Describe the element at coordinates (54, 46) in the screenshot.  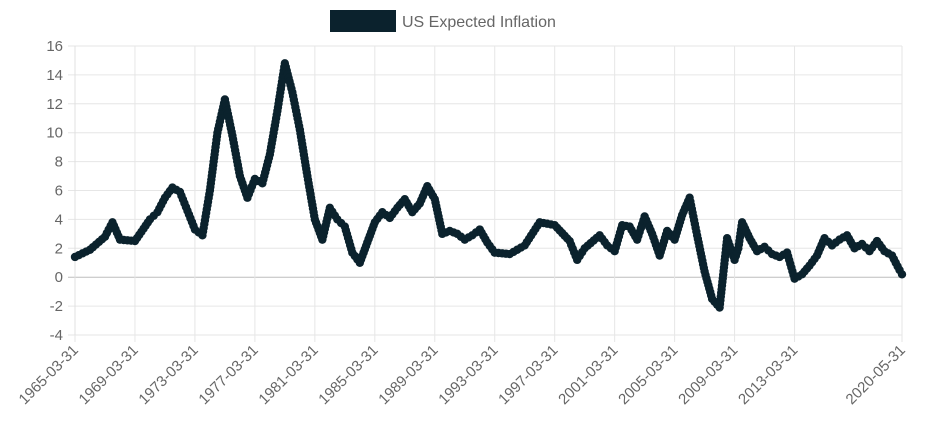
I see `y-tick-label: 16` at that location.